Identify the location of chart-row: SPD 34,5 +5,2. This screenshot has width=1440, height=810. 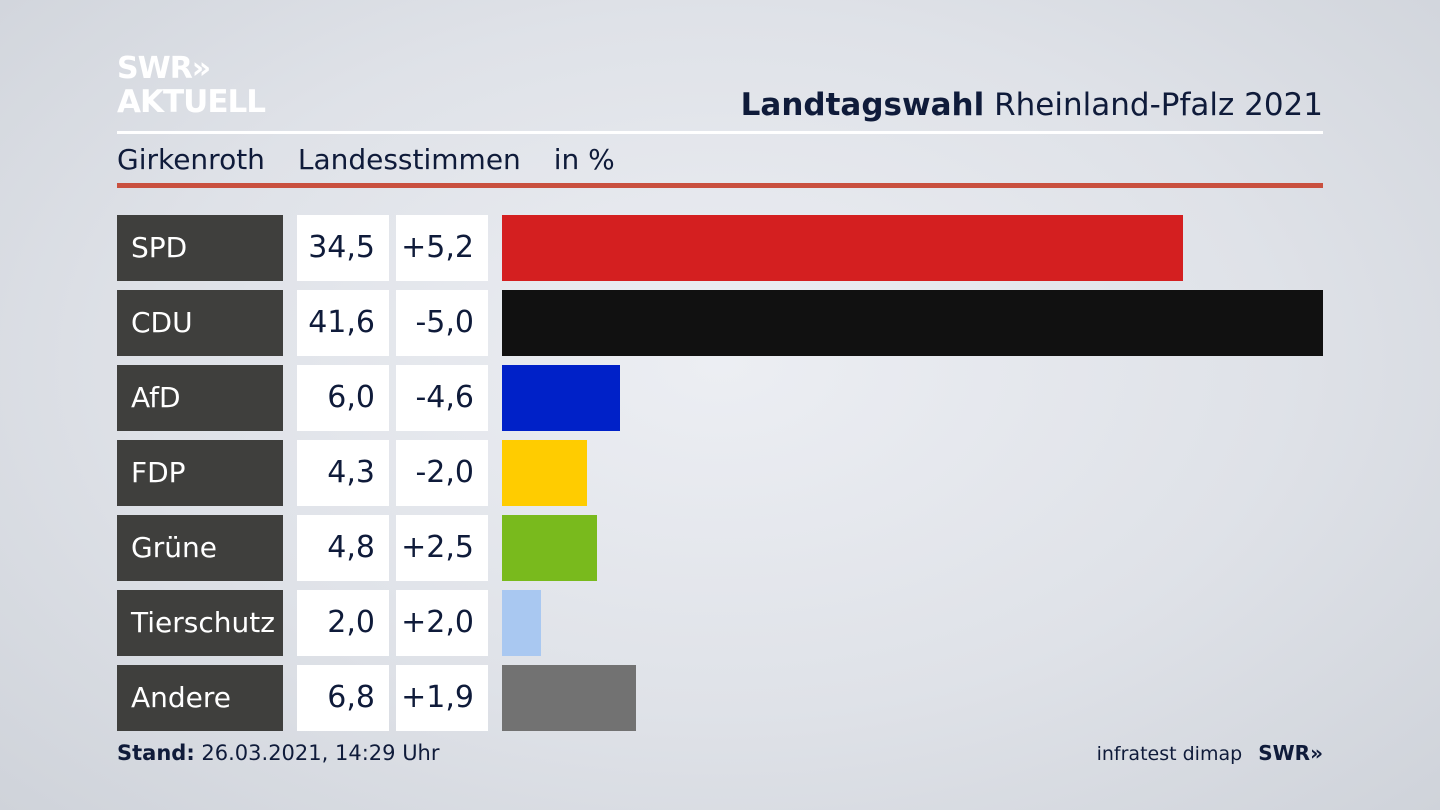
(720, 248).